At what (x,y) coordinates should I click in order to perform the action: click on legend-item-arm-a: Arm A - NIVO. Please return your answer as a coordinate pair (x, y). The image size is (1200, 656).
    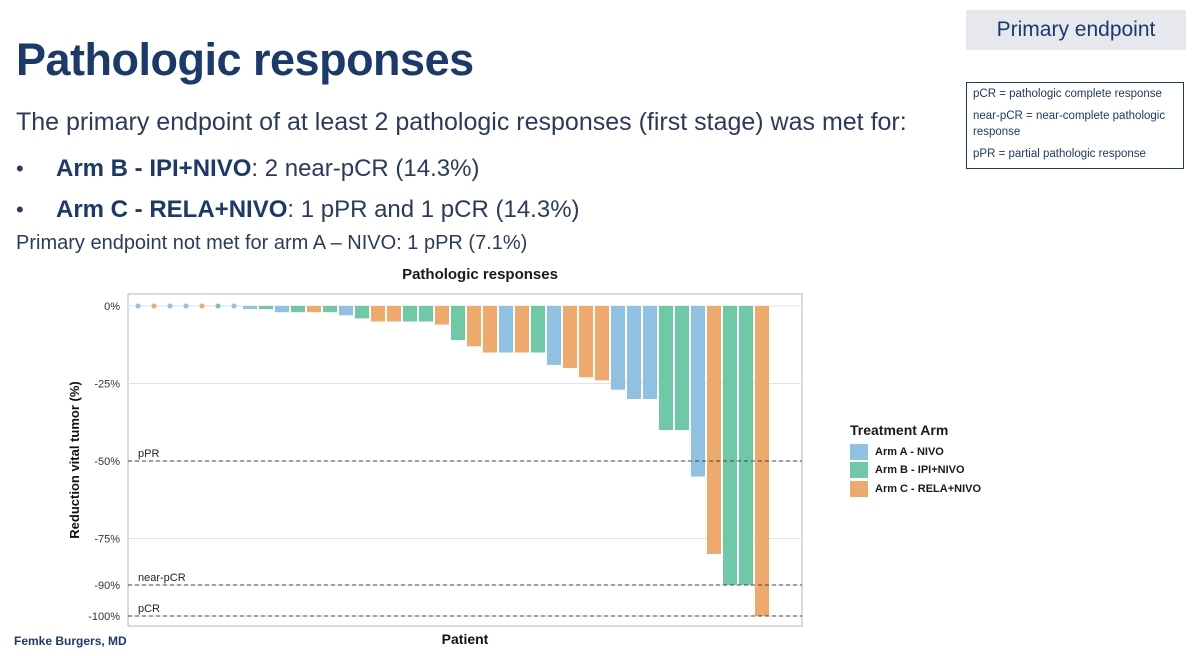
    Looking at the image, I should click on (897, 452).